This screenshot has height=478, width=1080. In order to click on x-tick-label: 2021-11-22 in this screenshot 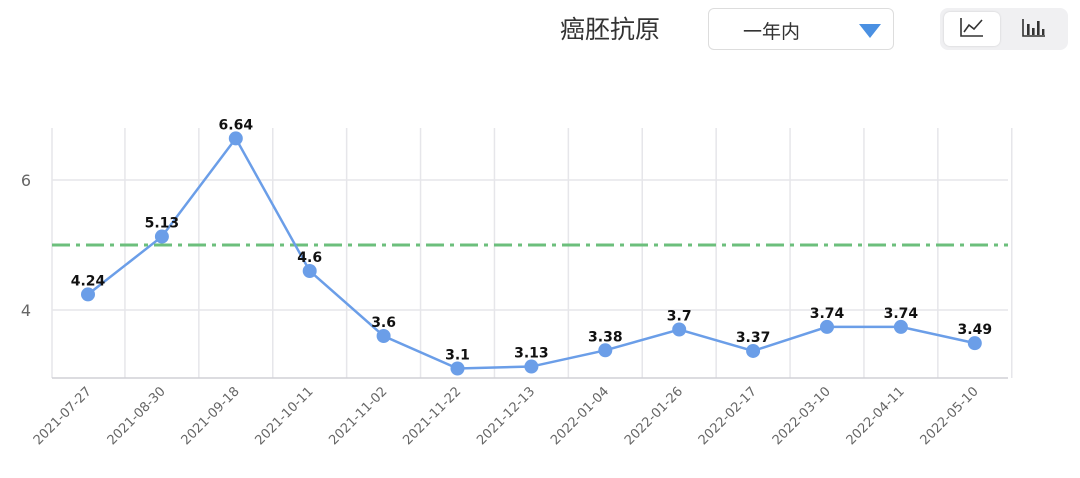, I will do `click(432, 416)`.